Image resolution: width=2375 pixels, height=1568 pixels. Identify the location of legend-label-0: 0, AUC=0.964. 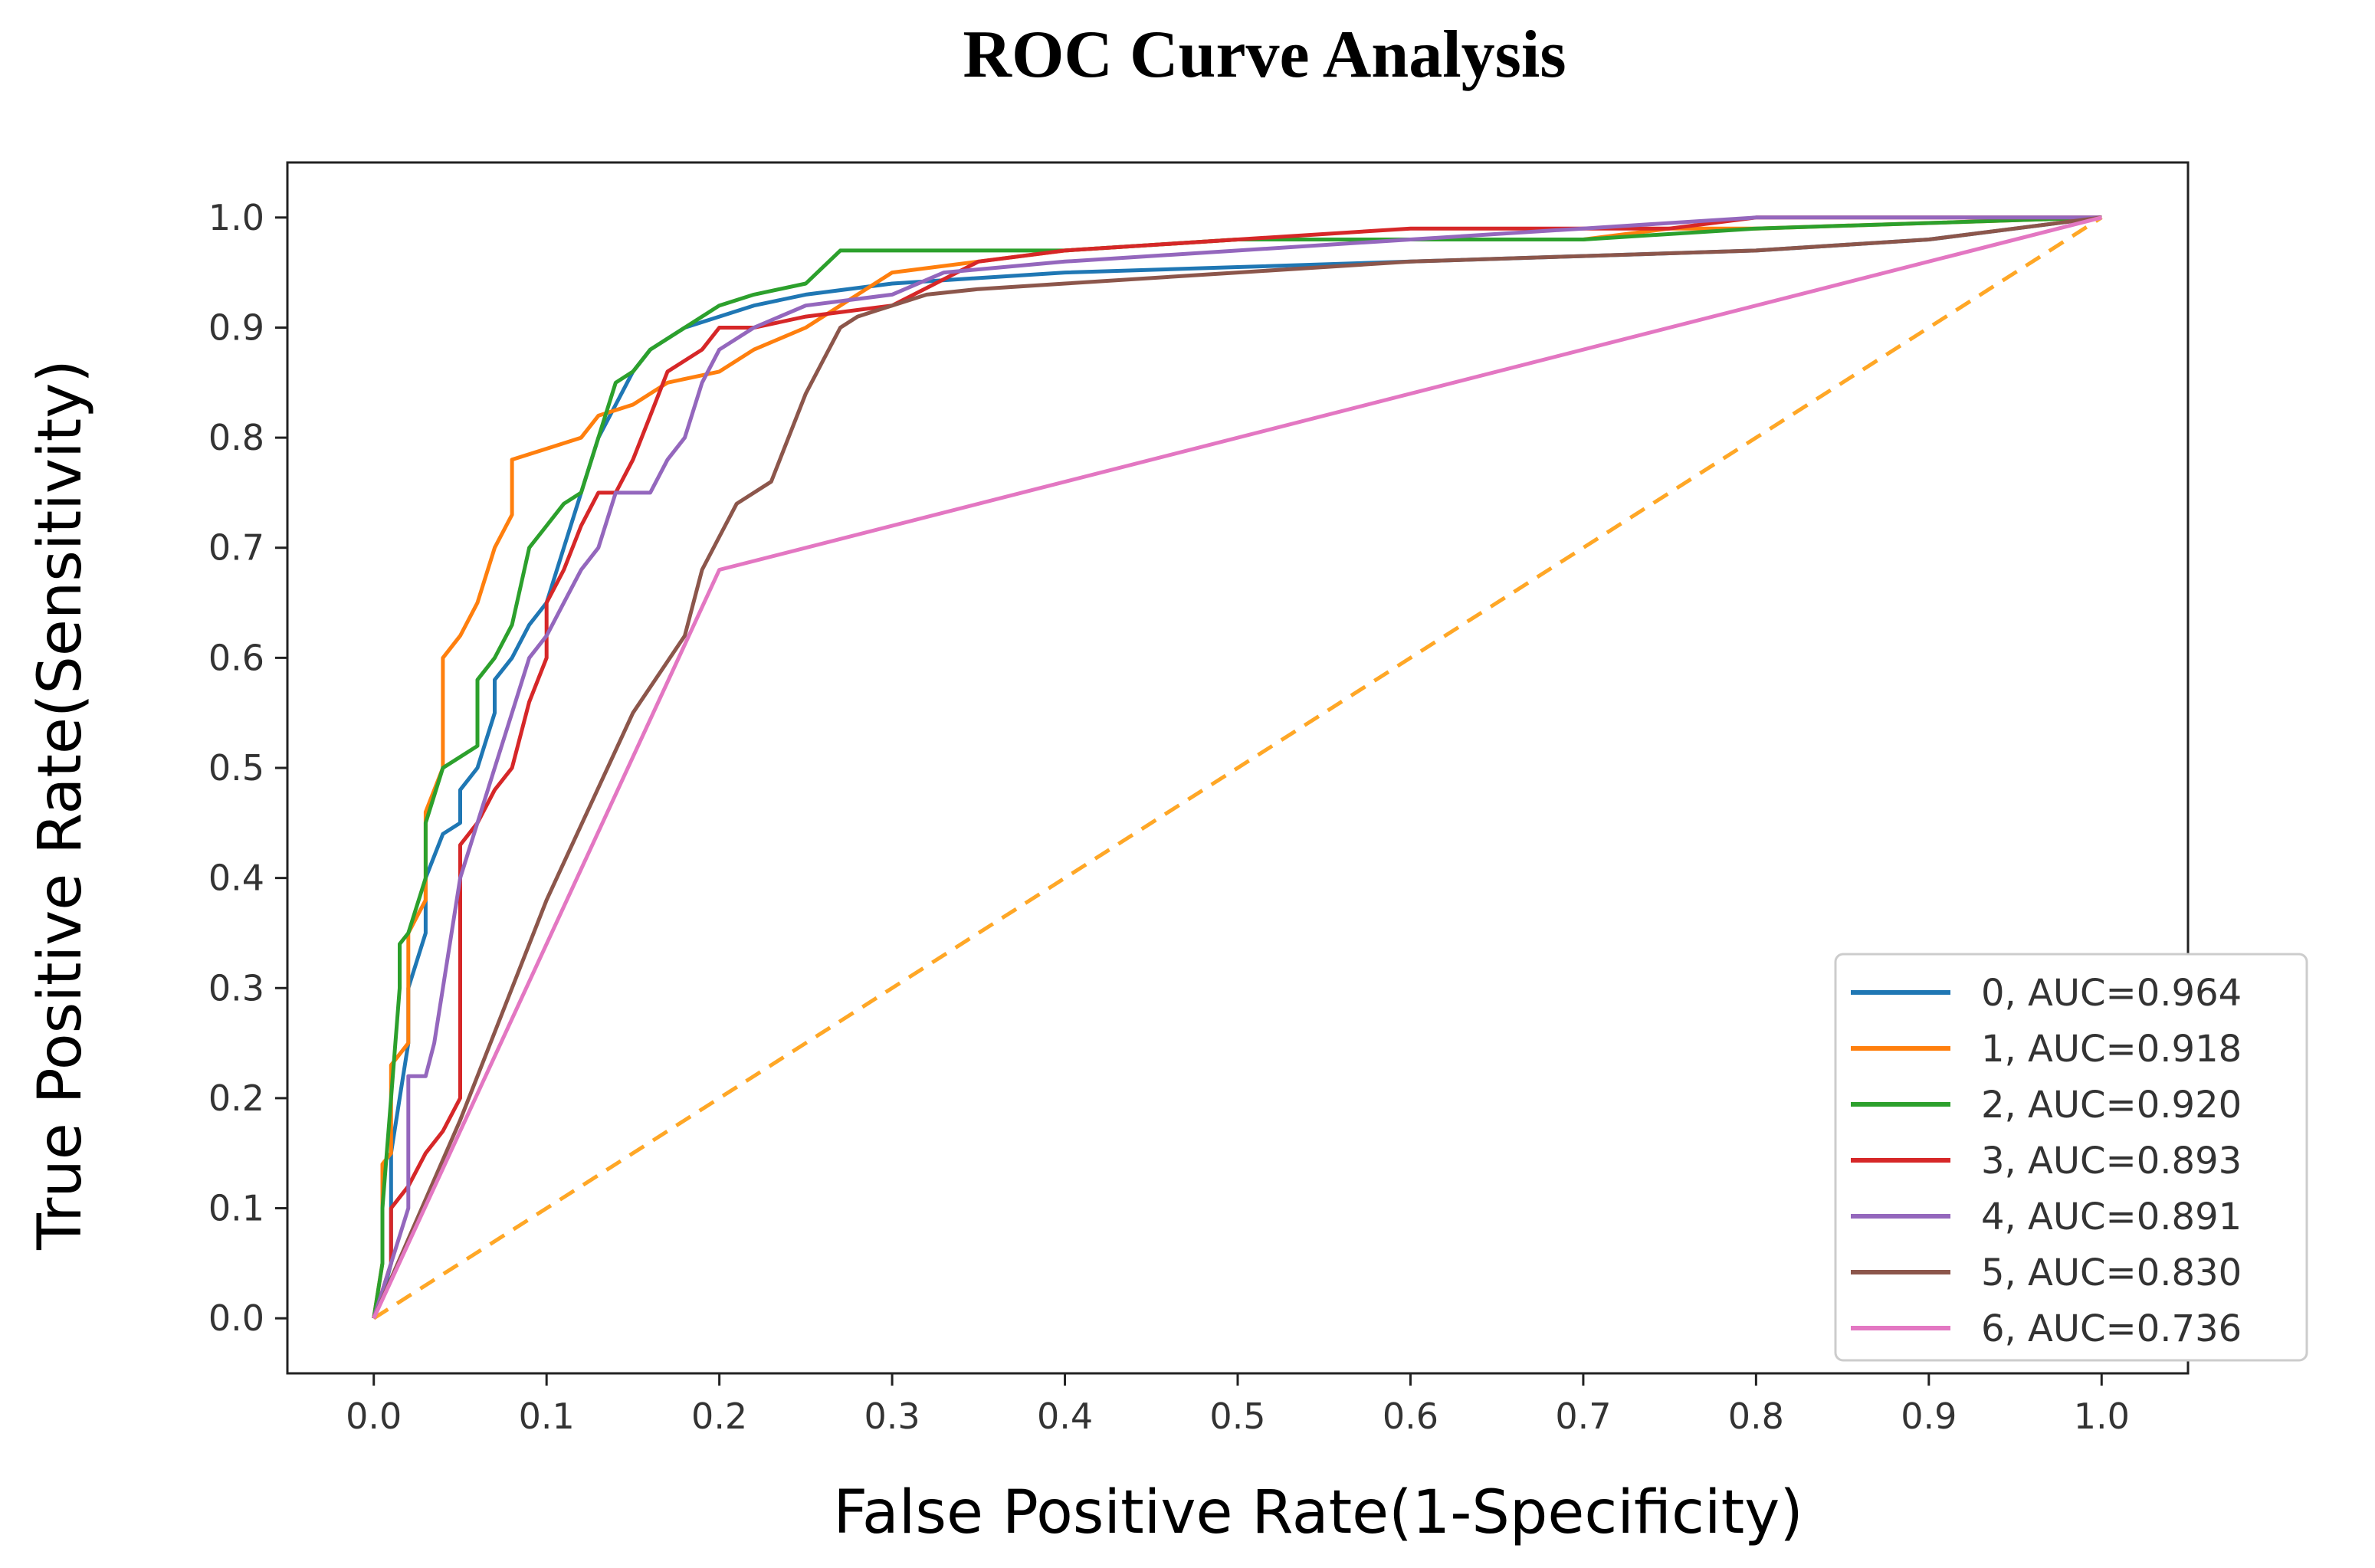
(2111, 993).